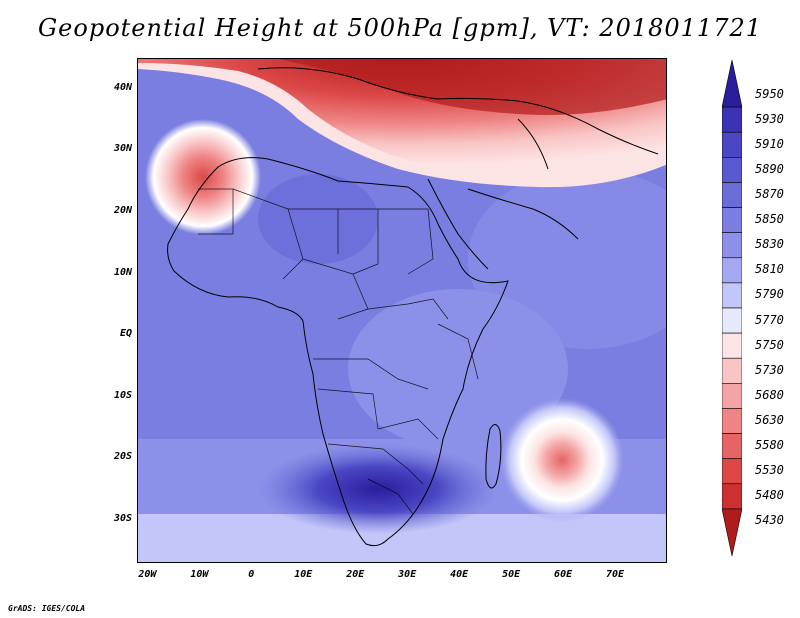  I want to click on y-tick-label: 10S, so click(122, 395).